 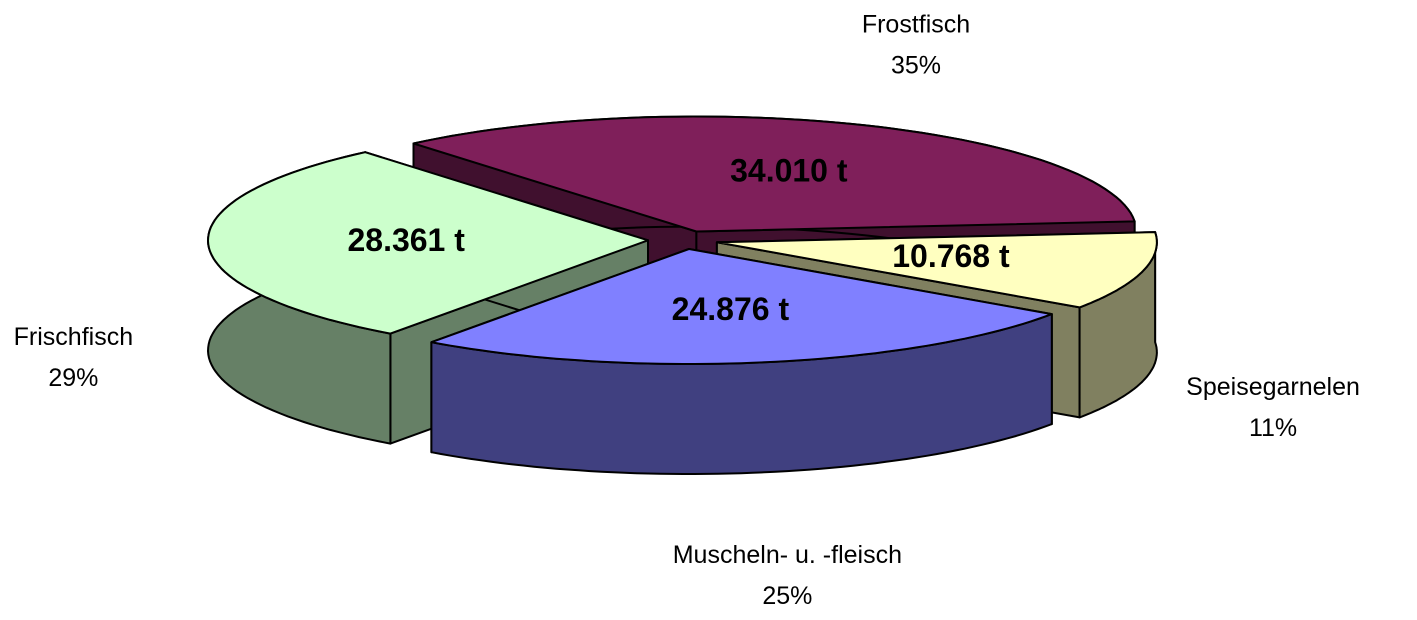 What do you see at coordinates (916, 66) in the screenshot?
I see `percent-label: 35%` at bounding box center [916, 66].